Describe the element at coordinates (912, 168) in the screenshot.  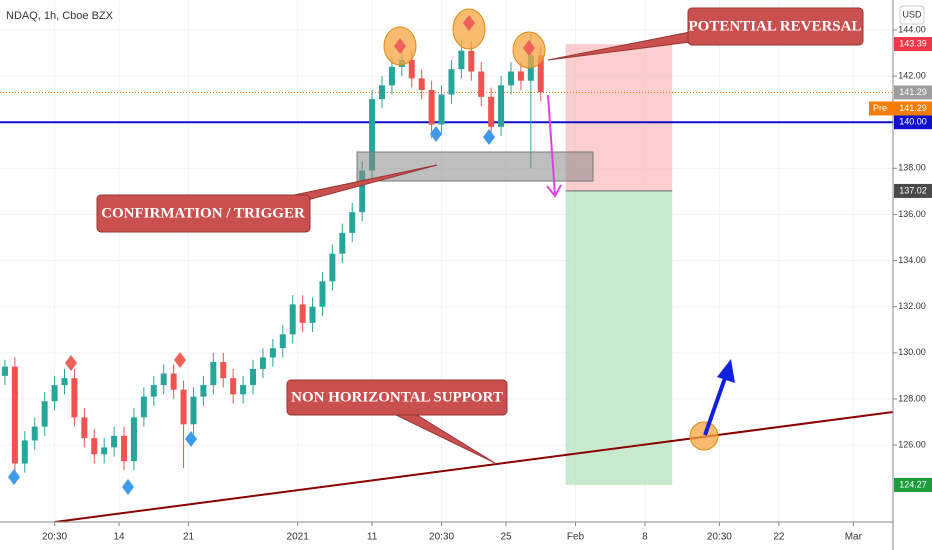
I see `y-tick-label: 138.00` at that location.